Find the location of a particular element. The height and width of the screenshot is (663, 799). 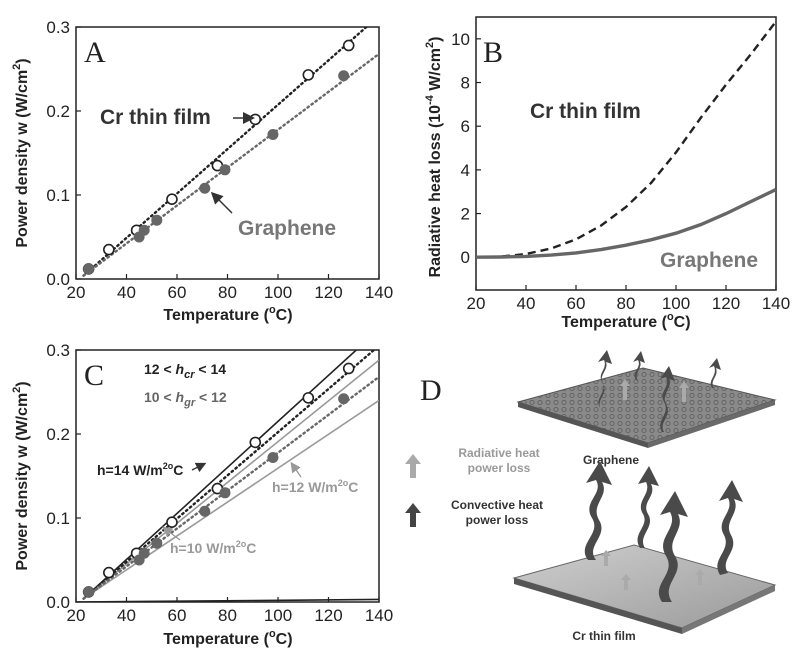

panel-a-xtick-label: 120 is located at coordinates (328, 292).